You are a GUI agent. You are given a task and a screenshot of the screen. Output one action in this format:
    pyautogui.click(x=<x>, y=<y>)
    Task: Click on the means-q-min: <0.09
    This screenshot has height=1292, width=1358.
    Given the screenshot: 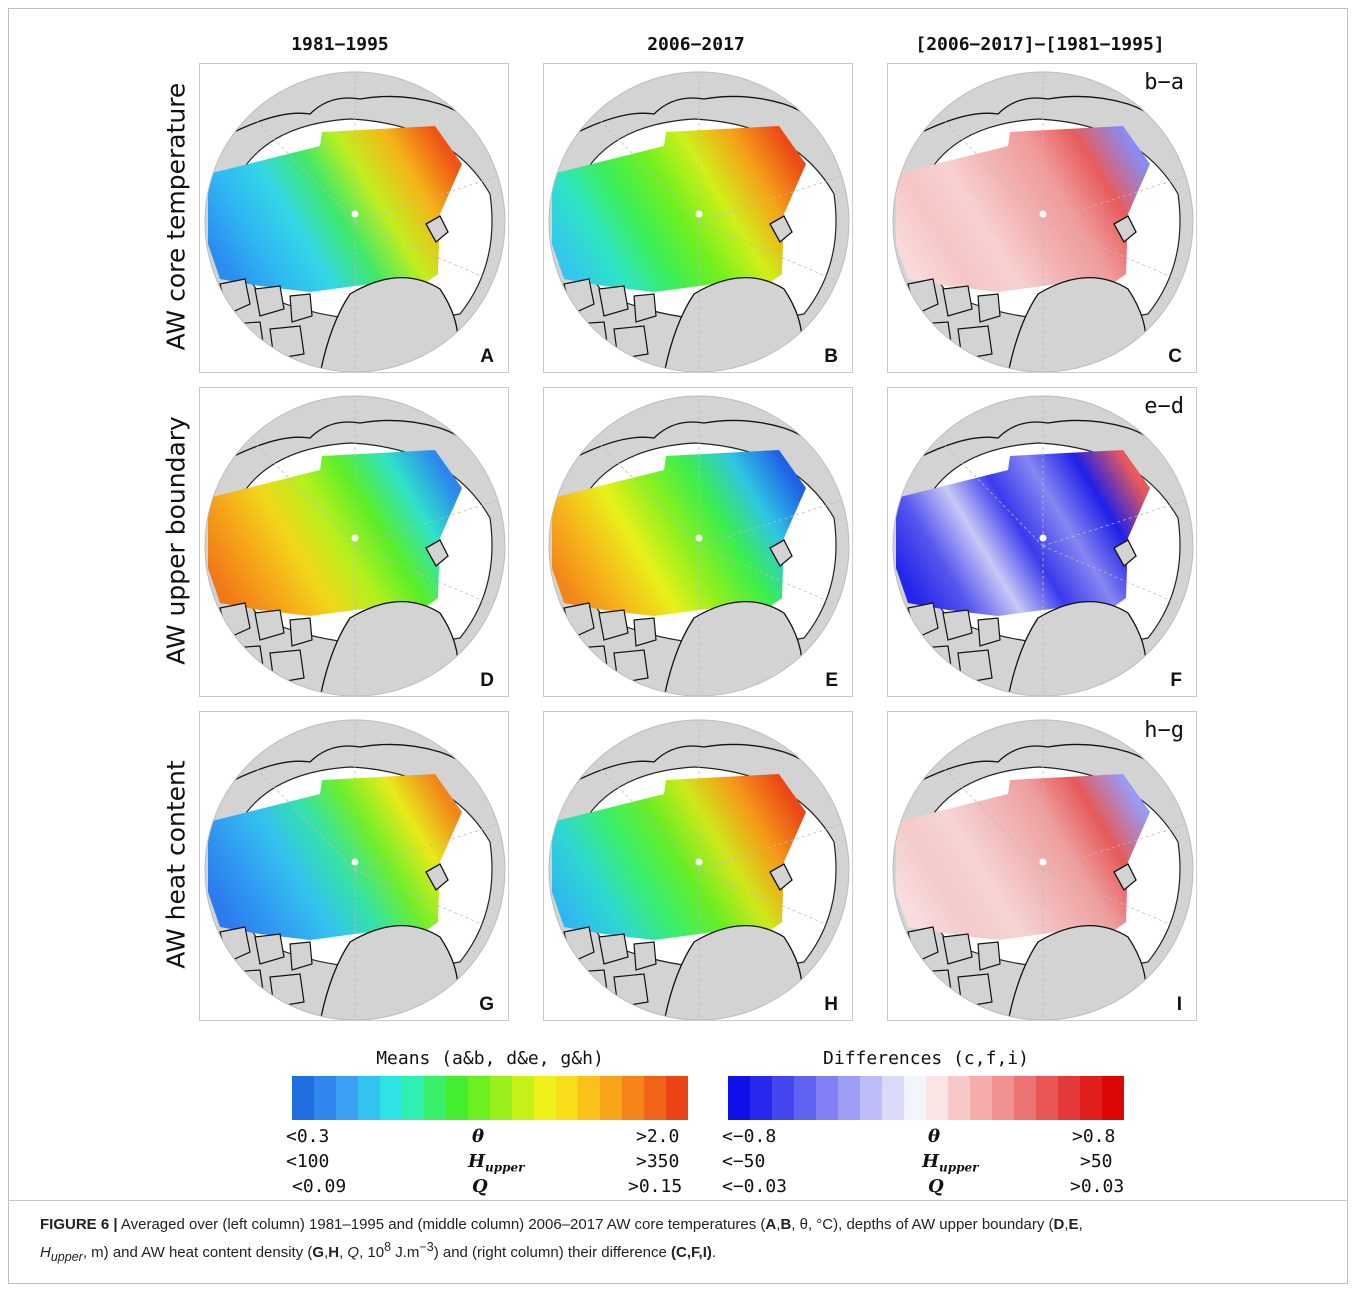 What is the action you would take?
    pyautogui.click(x=319, y=1186)
    